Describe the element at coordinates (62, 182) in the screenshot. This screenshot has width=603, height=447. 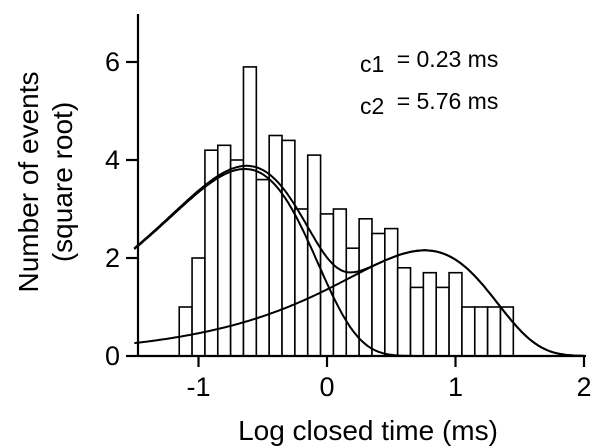
I see `y-axis-title-line-2: (square root)` at that location.